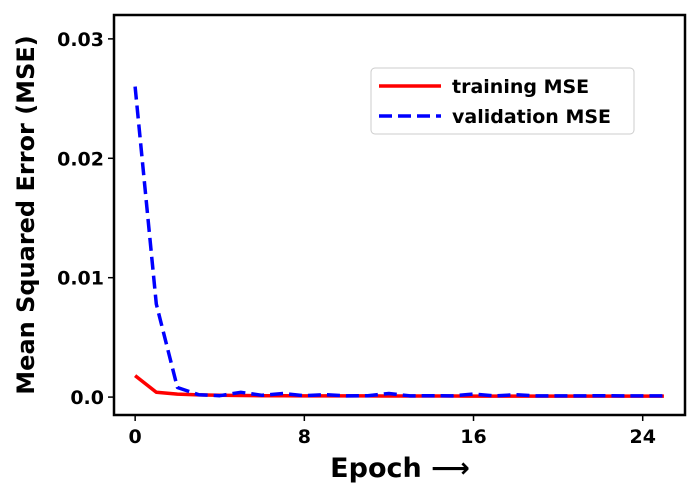 The height and width of the screenshot is (500, 700). Describe the element at coordinates (304, 437) in the screenshot. I see `x-tick-label: 8` at that location.